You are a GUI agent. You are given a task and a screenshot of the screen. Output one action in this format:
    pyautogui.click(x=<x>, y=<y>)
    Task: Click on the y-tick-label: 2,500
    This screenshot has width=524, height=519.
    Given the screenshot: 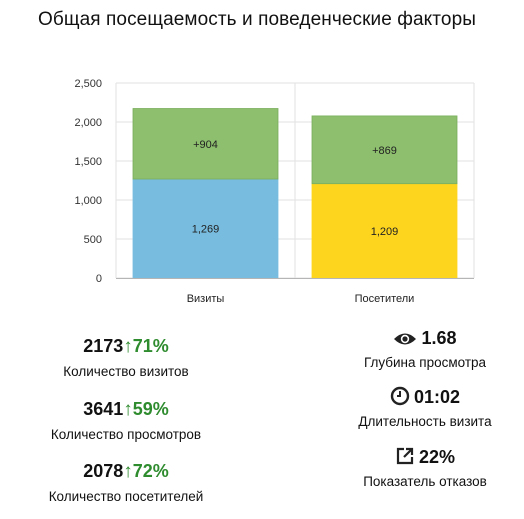 What is the action you would take?
    pyautogui.click(x=88, y=84)
    